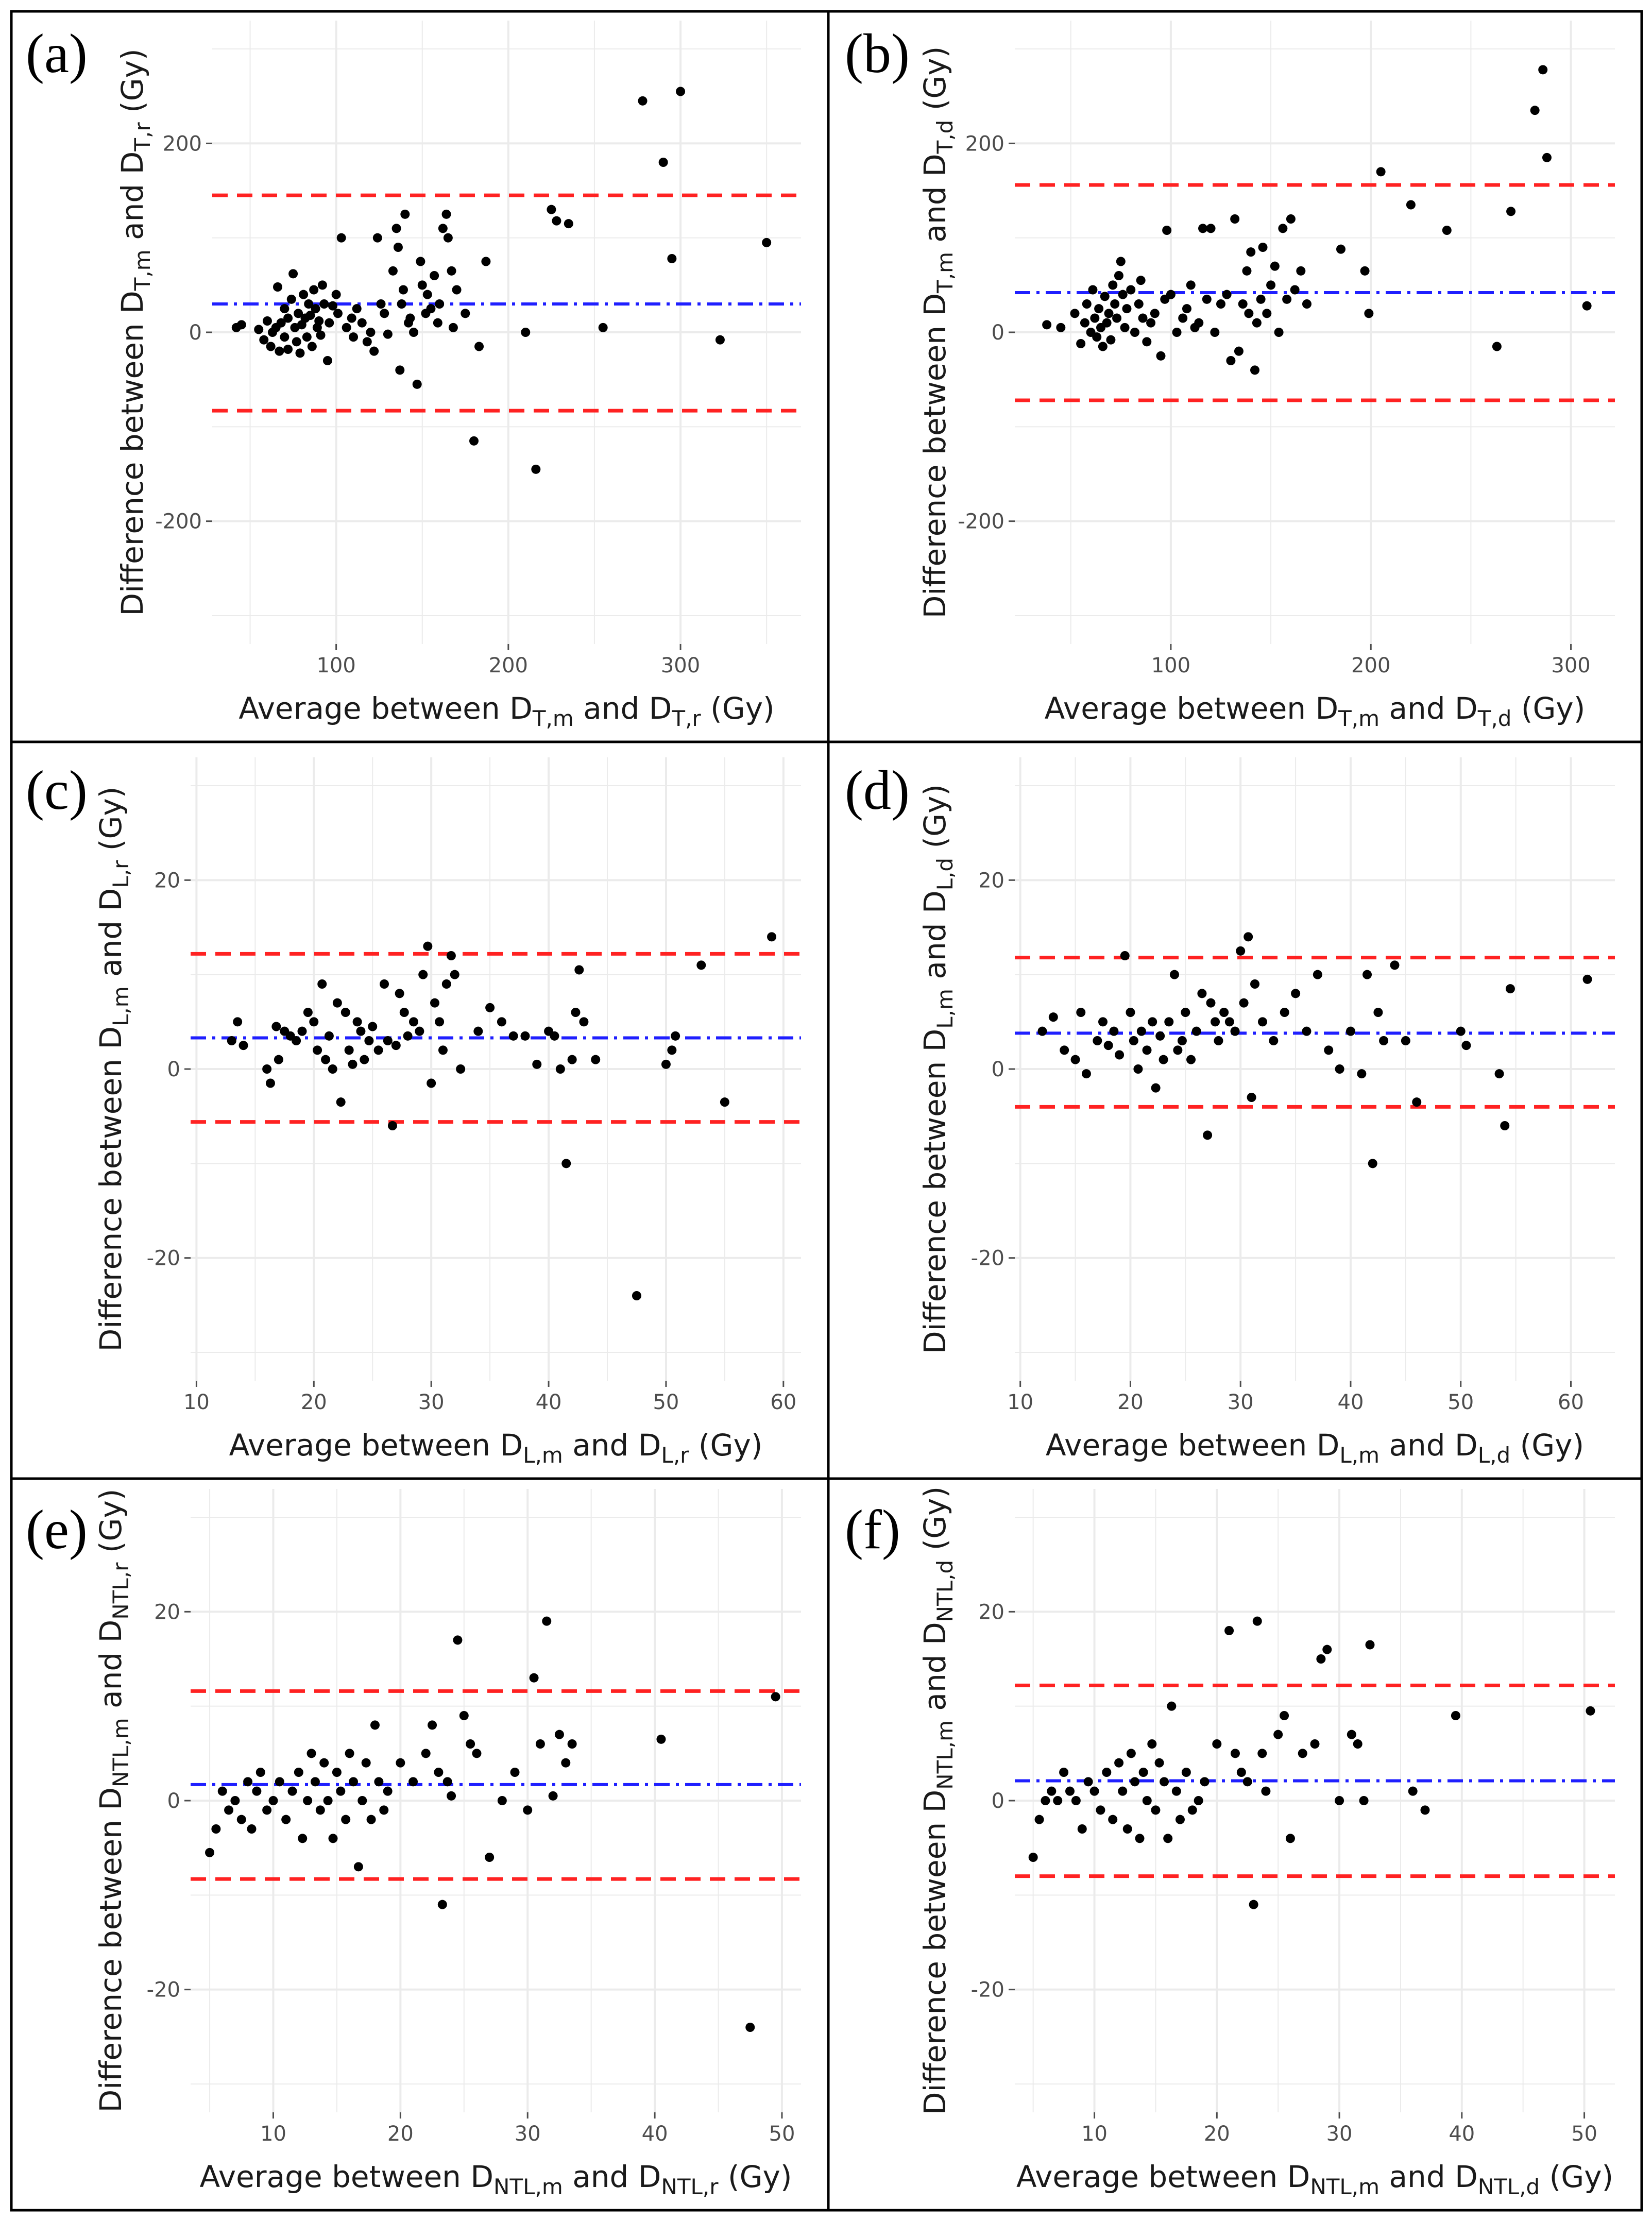 The height and width of the screenshot is (2220, 1652). What do you see at coordinates (1193, 1446) in the screenshot?
I see `axis-label-part: Average between D` at bounding box center [1193, 1446].